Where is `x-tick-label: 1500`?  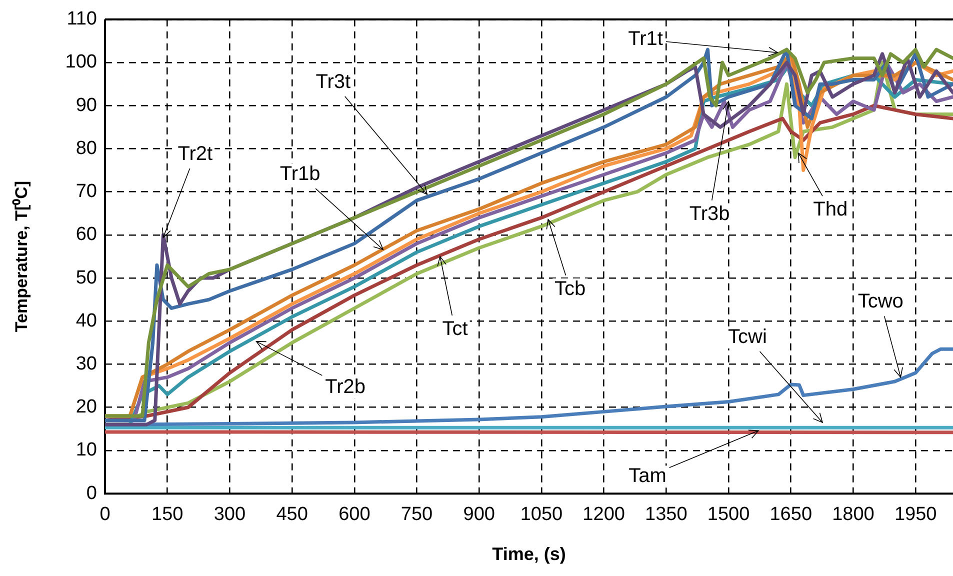
x-tick-label: 1500 is located at coordinates (728, 515).